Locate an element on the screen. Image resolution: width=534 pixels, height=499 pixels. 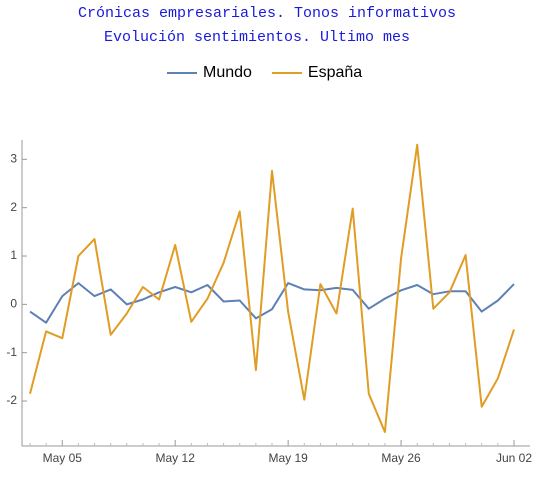
y-tick-label: 3 is located at coordinates (13, 159).